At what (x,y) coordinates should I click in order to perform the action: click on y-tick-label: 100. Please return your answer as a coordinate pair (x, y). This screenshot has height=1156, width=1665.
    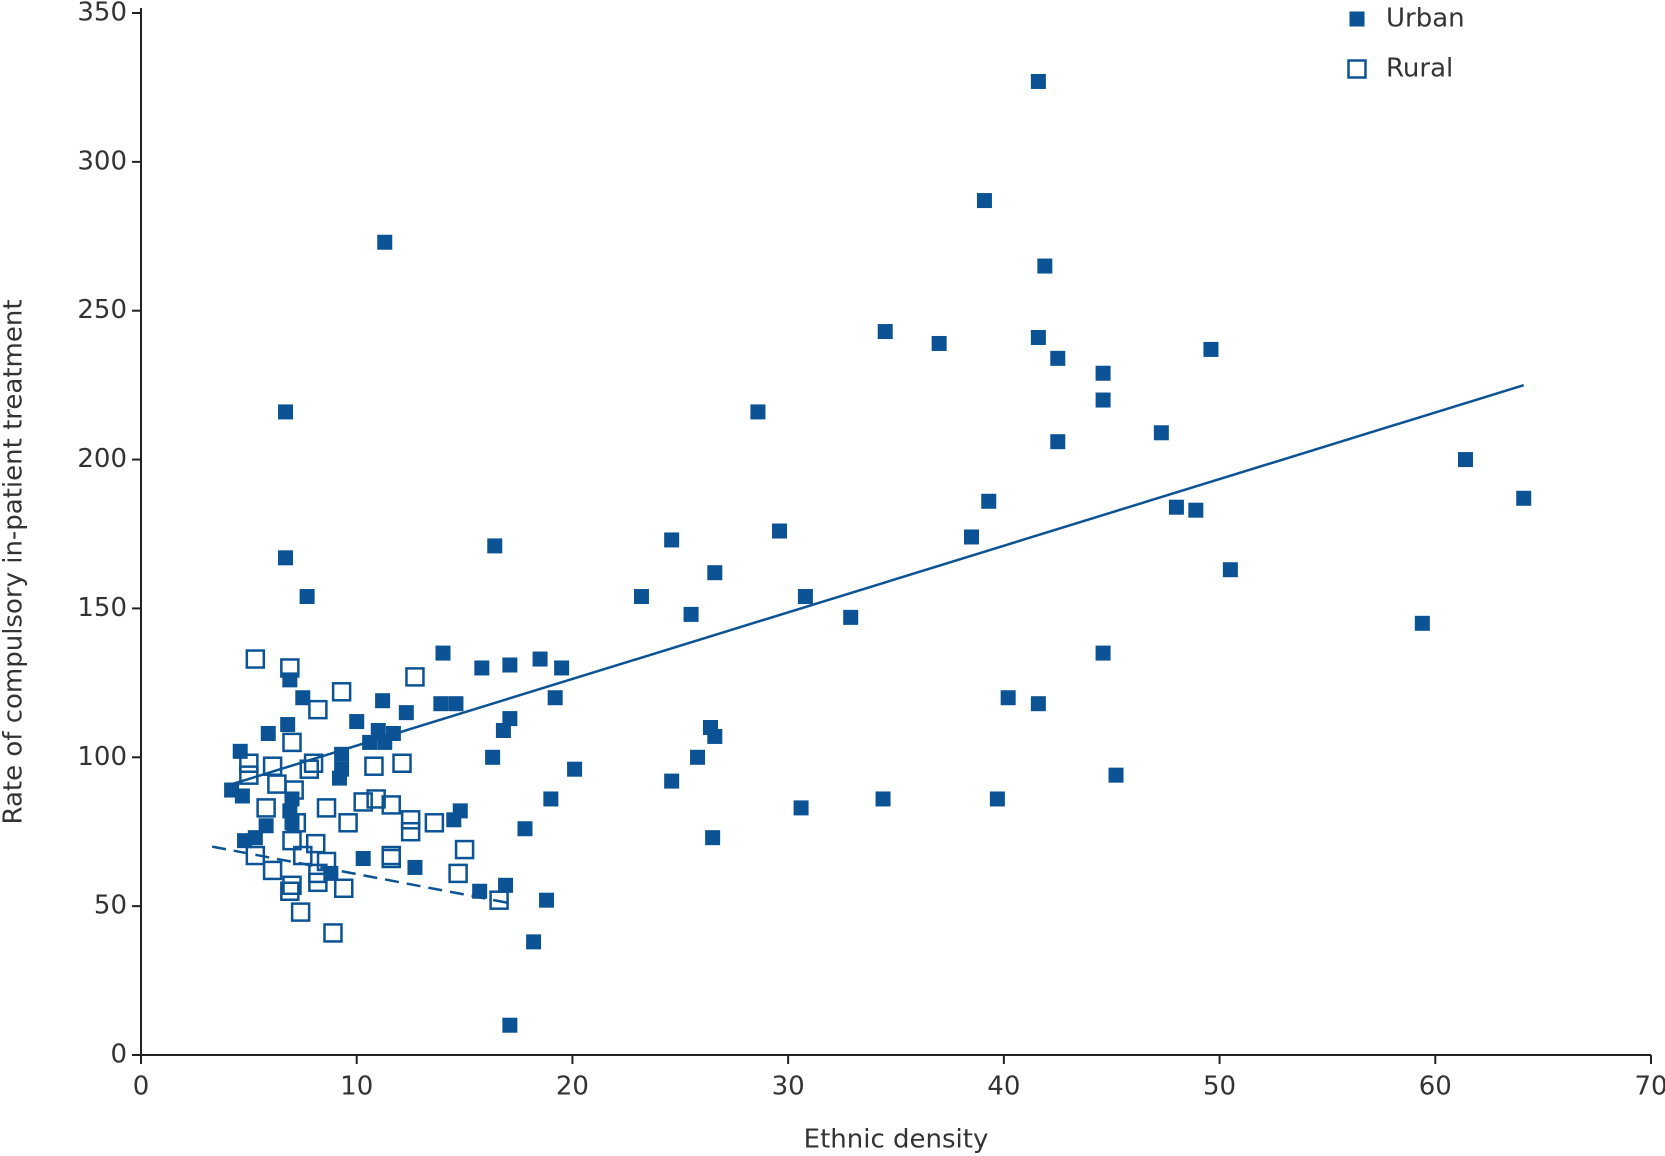
    Looking at the image, I should click on (102, 757).